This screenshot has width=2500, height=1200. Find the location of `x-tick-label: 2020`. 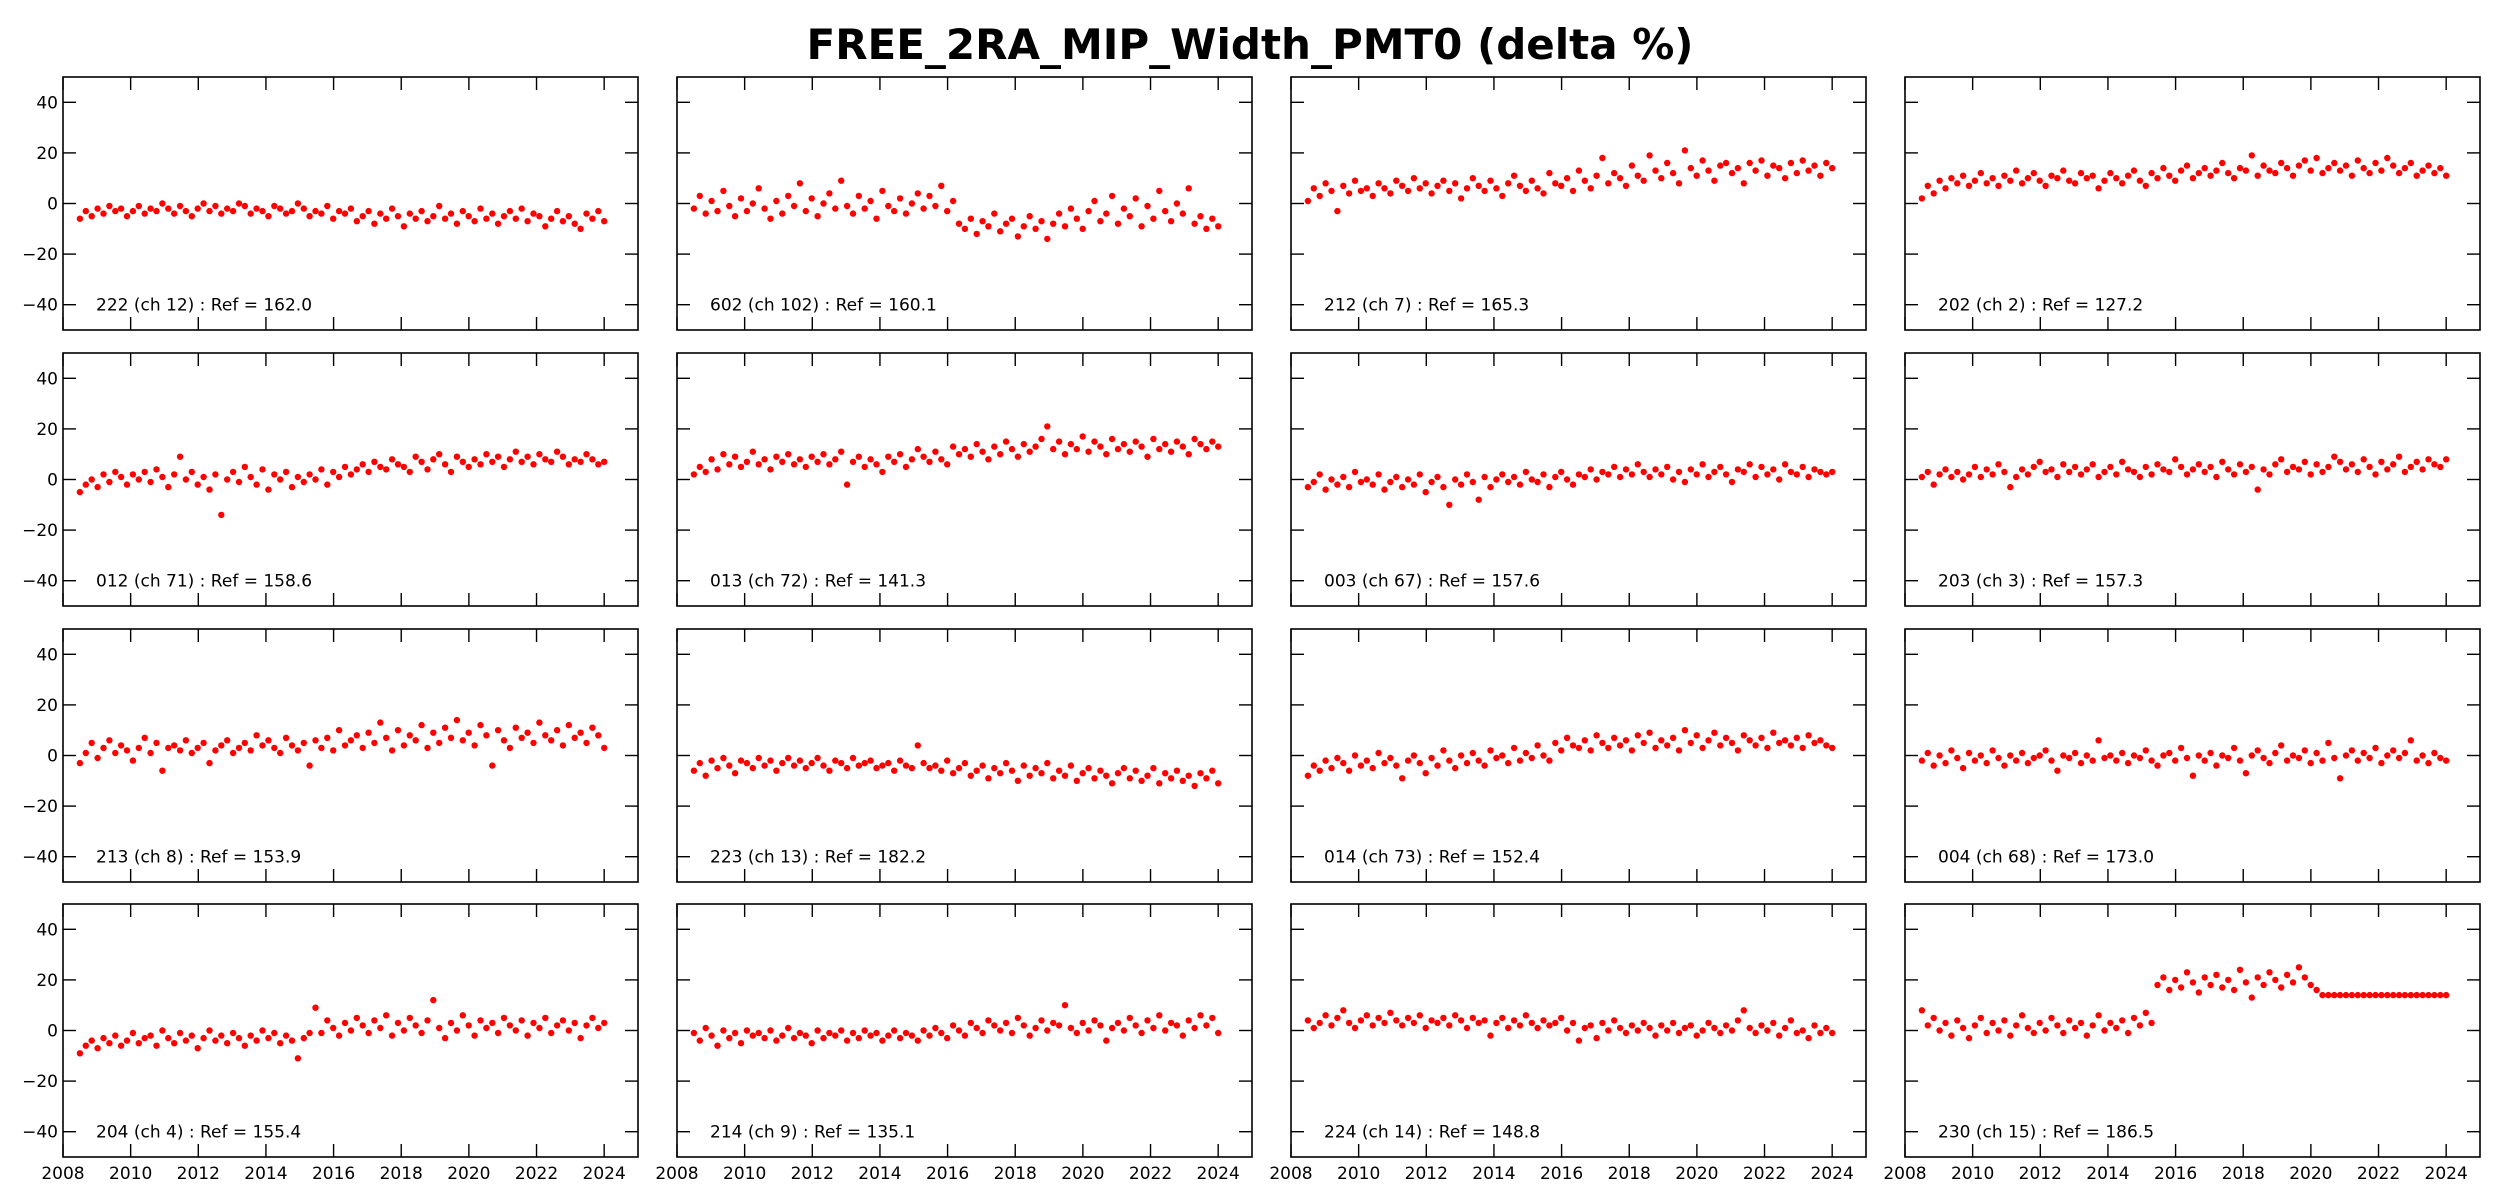

x-tick-label: 2020 is located at coordinates (2310, 1174).